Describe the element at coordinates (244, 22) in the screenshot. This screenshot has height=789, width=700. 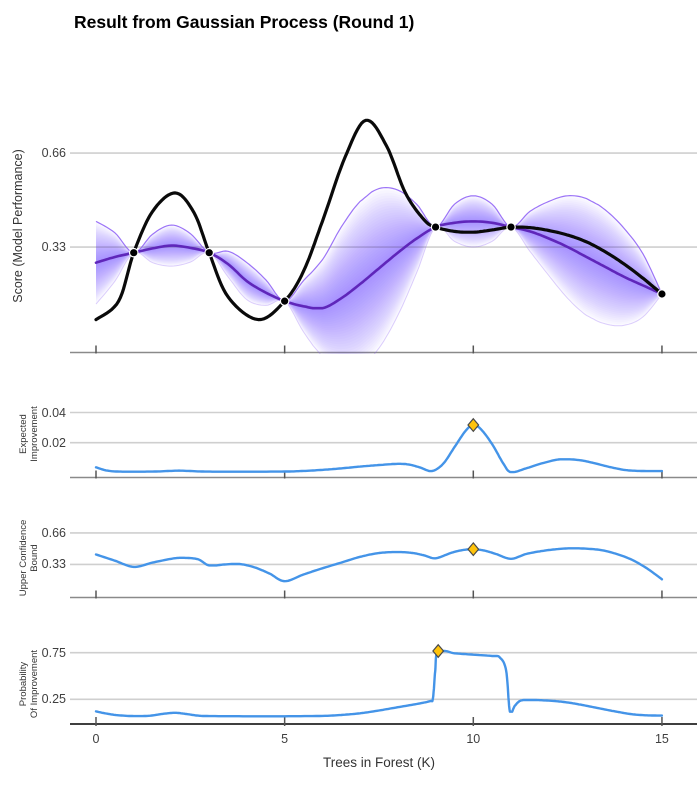
I see `chart-title: Result from Gaussian Process (Round 1)` at that location.